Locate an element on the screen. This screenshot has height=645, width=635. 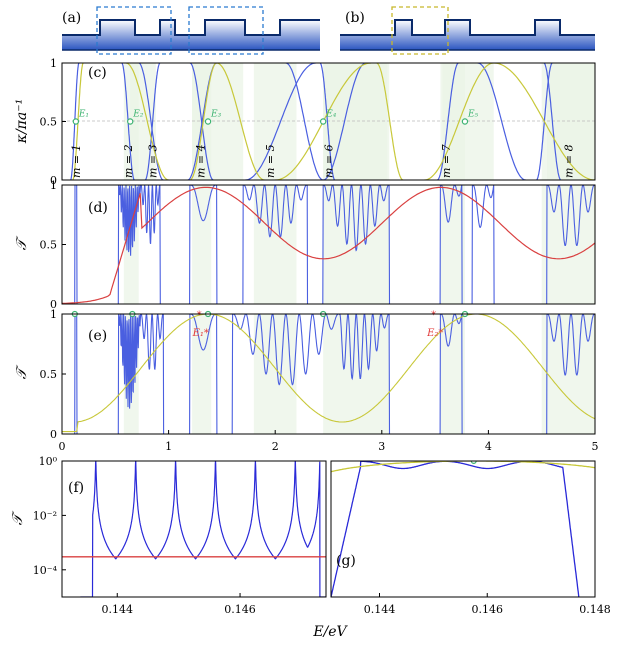
crossing-point-label: E₃ is located at coordinates (216, 115).